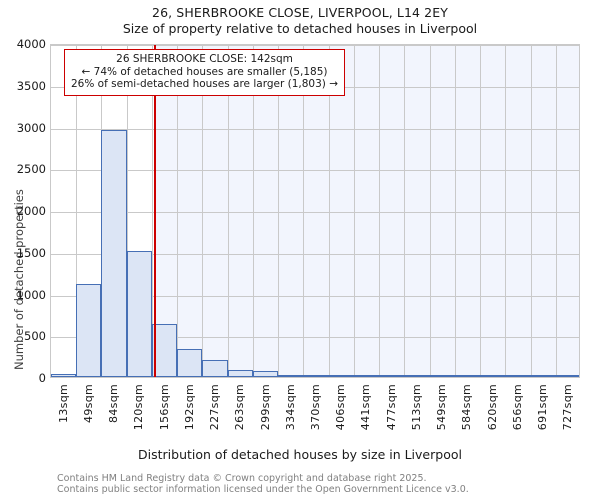 Image resolution: width=600 pixels, height=500 pixels. What do you see at coordinates (204, 59) in the screenshot?
I see `annotation-line-1: 26 SHERBROOKE CLOSE: 142sqm` at bounding box center [204, 59].